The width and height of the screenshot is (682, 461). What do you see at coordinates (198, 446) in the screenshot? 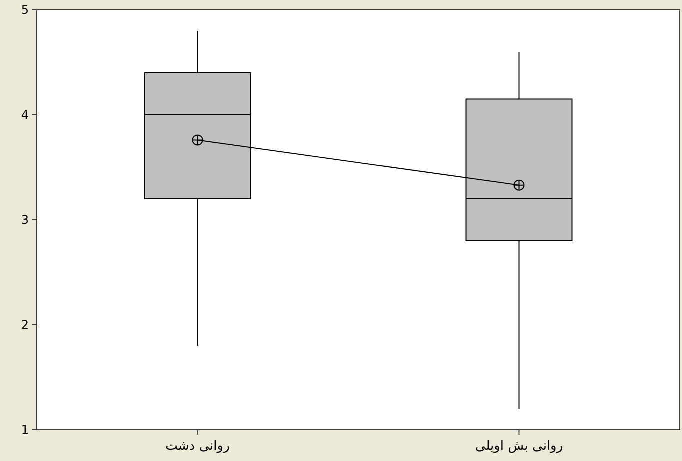
I see `x-tick-label: روانی دشت` at bounding box center [198, 446].